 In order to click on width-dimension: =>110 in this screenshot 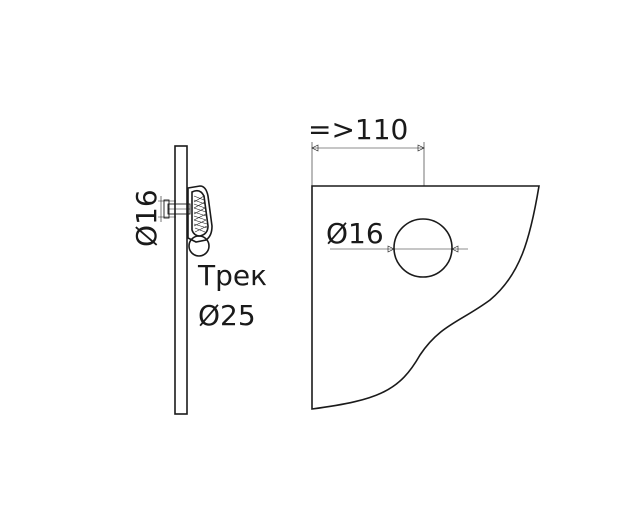, I will do `click(366, 149)`.